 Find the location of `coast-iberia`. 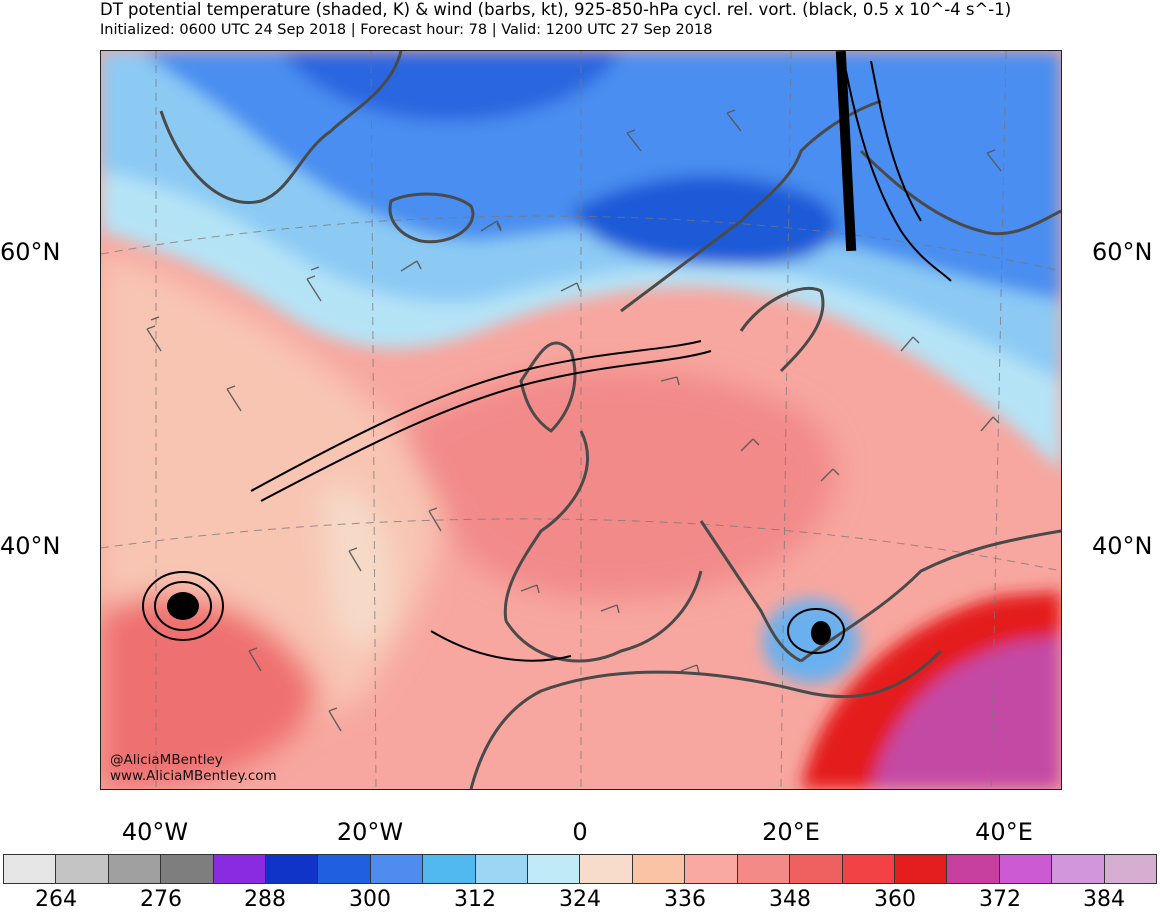

coast-iberia is located at coordinates (603, 616).